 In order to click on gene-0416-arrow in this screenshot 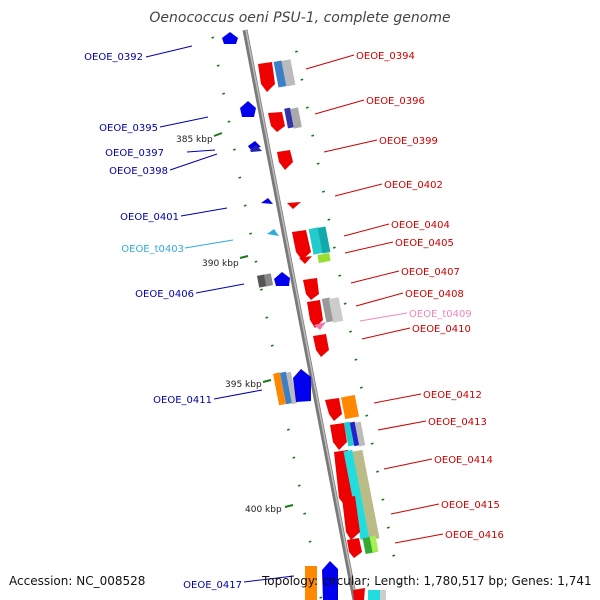, I will do `click(354, 548)`.